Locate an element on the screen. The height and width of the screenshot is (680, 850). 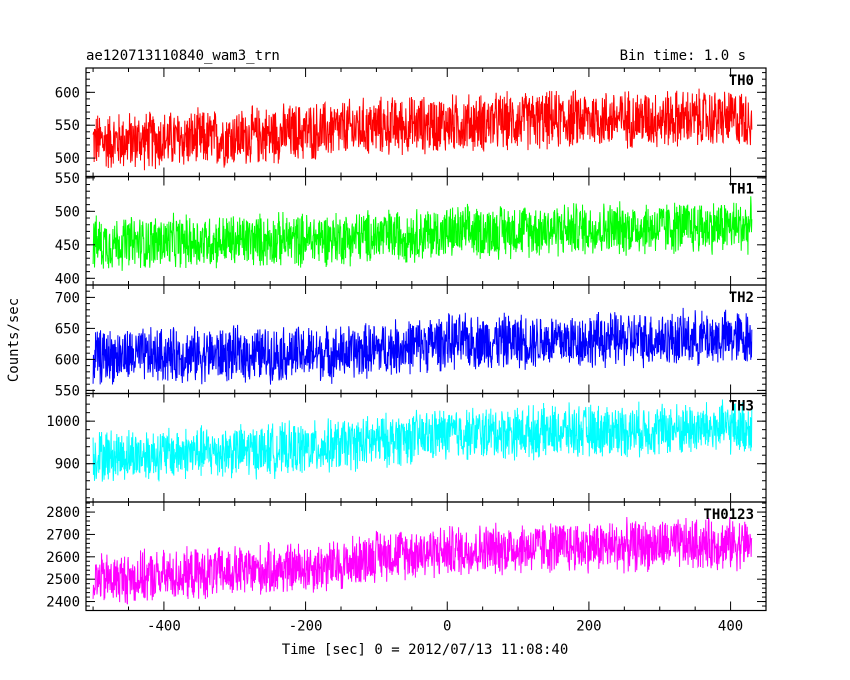
panel-th1: 400 450 500 550 TH1 is located at coordinates (411, 229).